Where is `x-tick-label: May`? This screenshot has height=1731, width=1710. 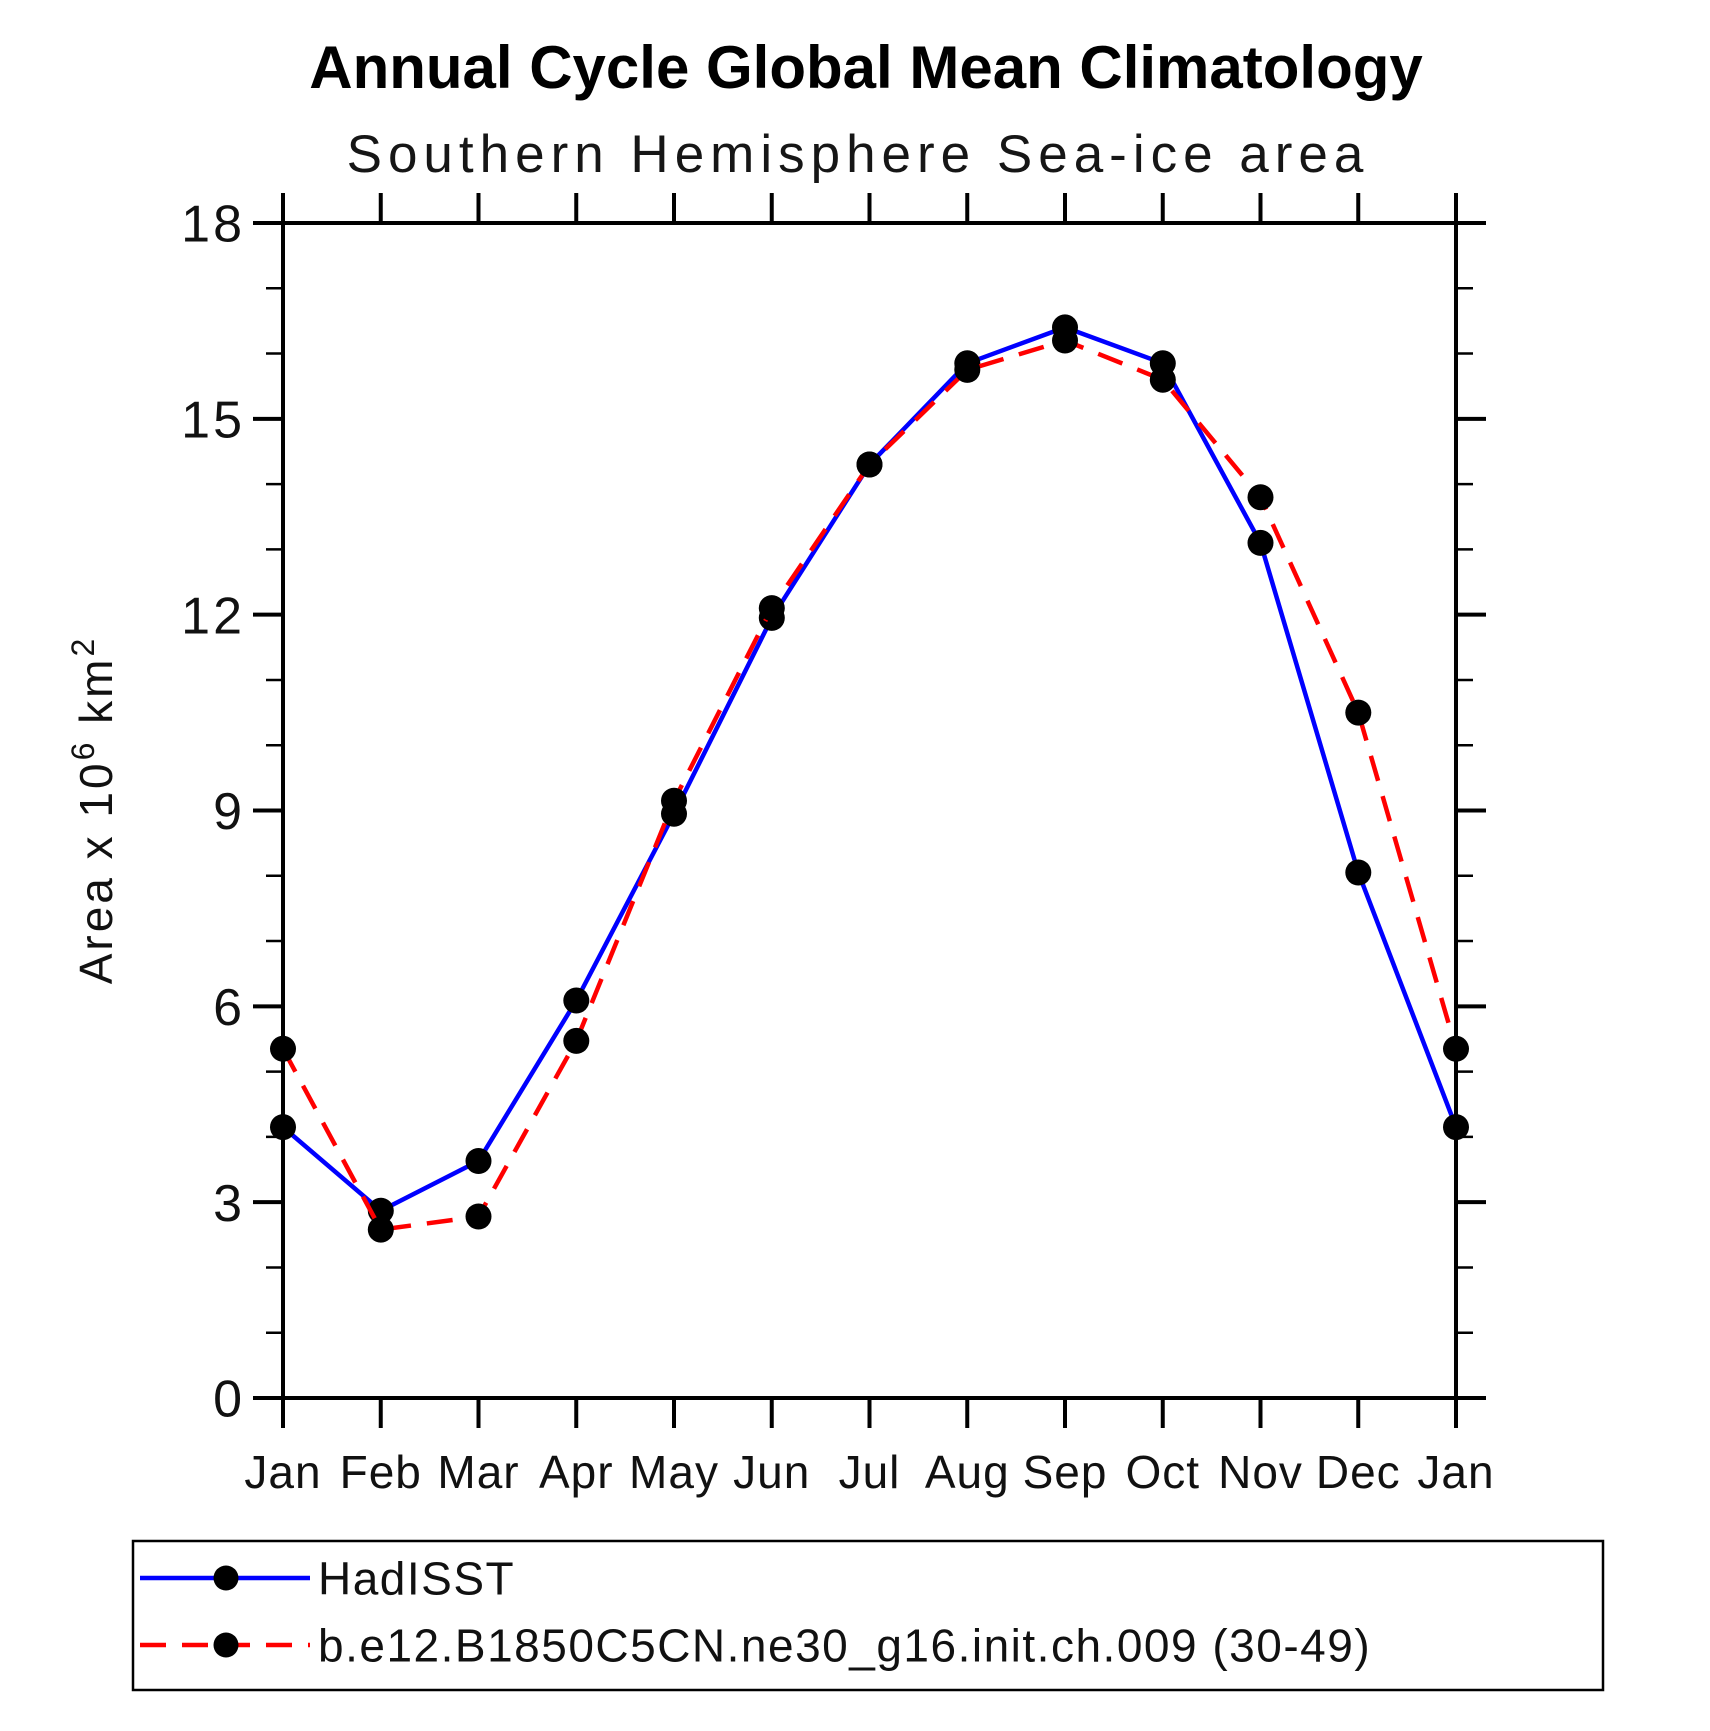
x-tick-label: May is located at coordinates (674, 1472).